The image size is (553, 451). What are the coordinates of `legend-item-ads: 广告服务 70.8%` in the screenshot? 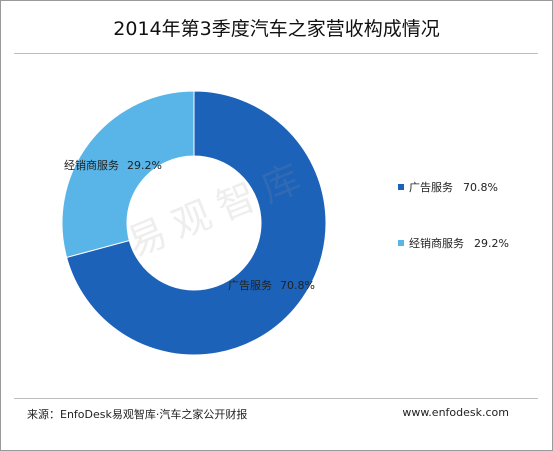 It's located at (448, 187).